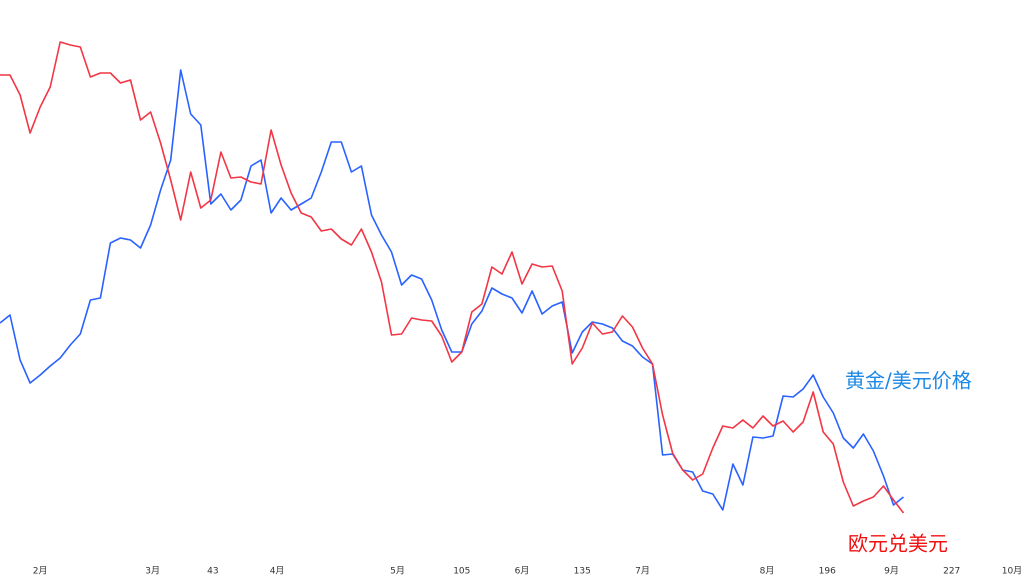 The image size is (1024, 576). I want to click on x-tick-label: 5月, so click(397, 571).